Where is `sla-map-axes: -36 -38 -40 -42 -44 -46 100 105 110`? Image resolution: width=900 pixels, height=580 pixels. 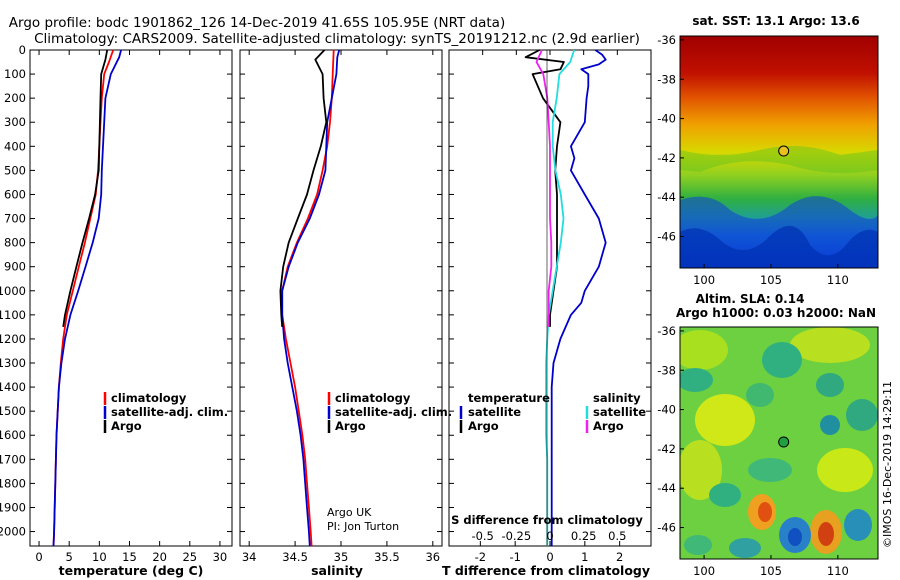
sla-map-axes: -36 -38 -40 -42 -44 -46 100 105 110 is located at coordinates (753, 451).